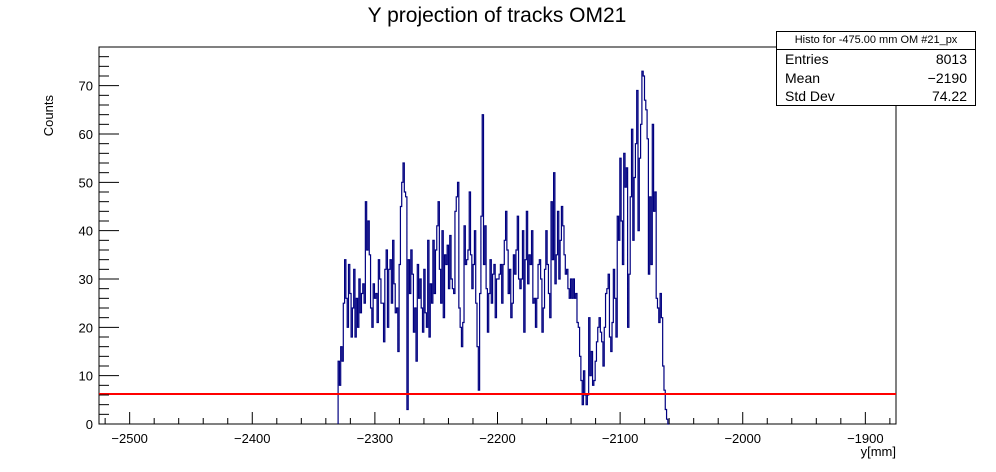  Describe the element at coordinates (876, 41) in the screenshot. I see `stats-title: Histo for -475.00 mm OM #21_px` at that location.